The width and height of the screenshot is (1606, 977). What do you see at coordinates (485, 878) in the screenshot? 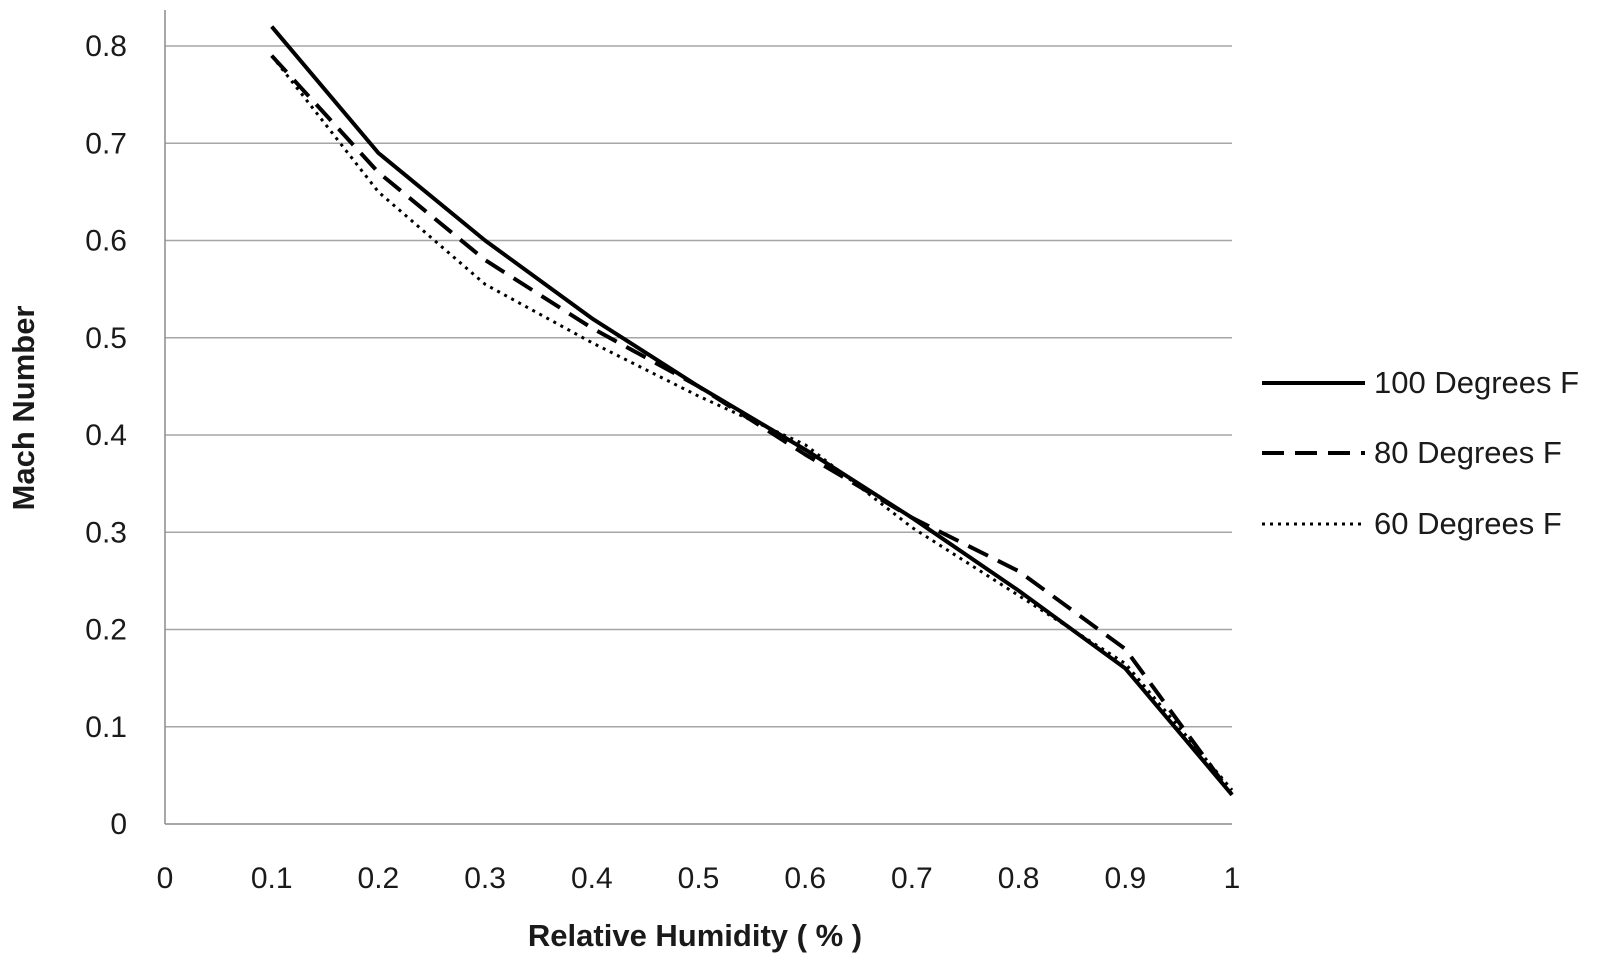
I see `x-tick-label-3: 0.3` at bounding box center [485, 878].